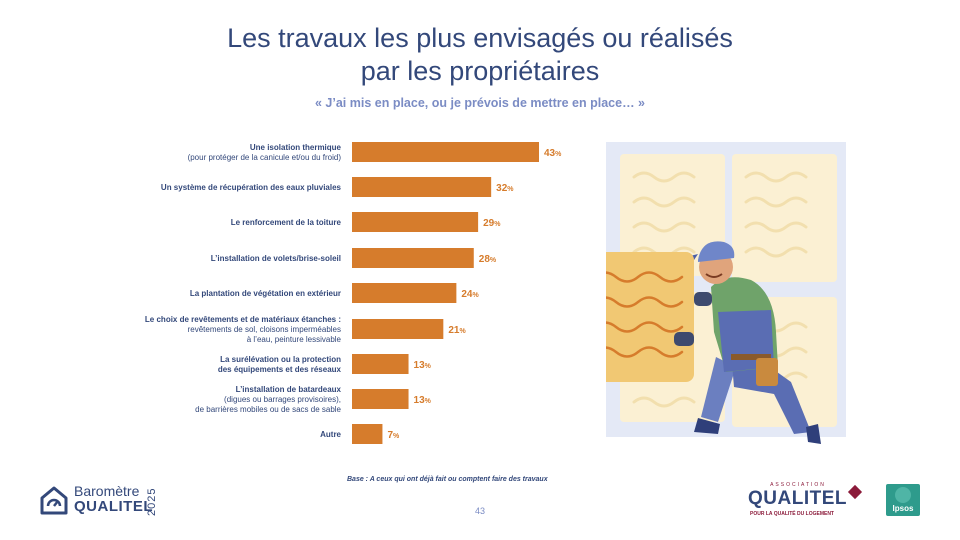 The image size is (960, 540). I want to click on data-label-3: 29%, so click(492, 223).